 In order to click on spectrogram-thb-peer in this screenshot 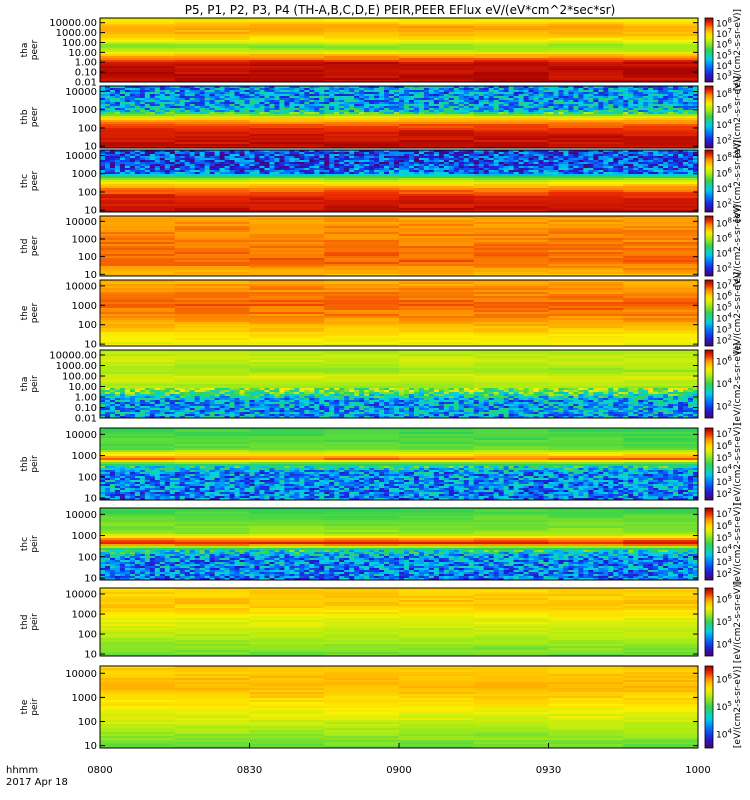, I will do `click(399, 117)`.